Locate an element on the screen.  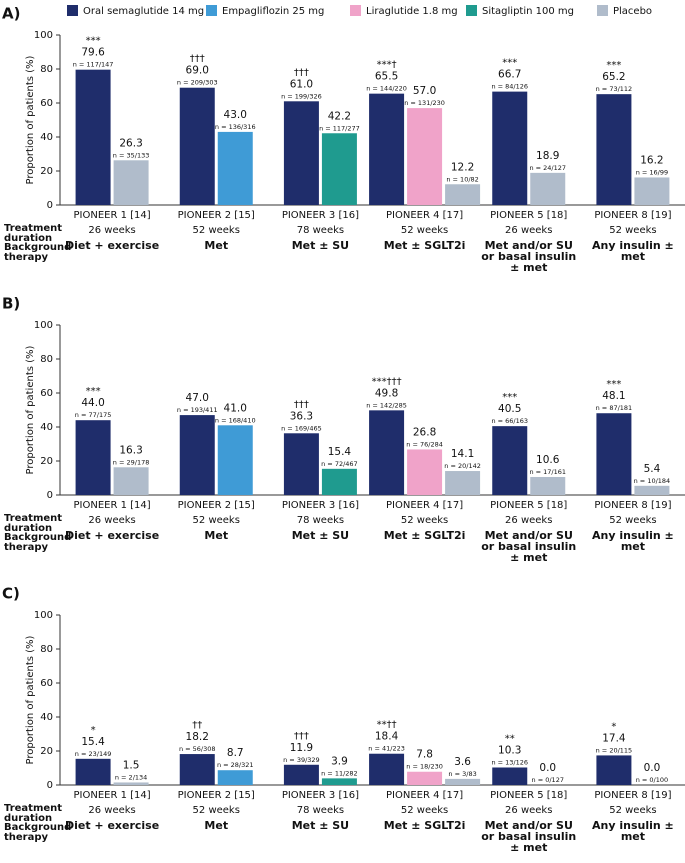
x-tick-label: PIONEER 5 [18] is located at coordinates (528, 505).